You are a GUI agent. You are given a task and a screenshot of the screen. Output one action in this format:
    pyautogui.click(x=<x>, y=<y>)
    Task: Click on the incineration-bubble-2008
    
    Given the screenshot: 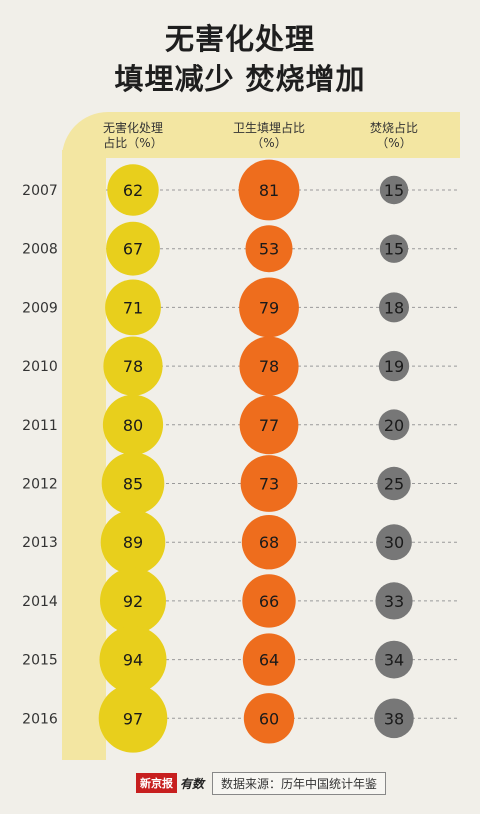 What is the action you would take?
    pyautogui.click(x=394, y=248)
    